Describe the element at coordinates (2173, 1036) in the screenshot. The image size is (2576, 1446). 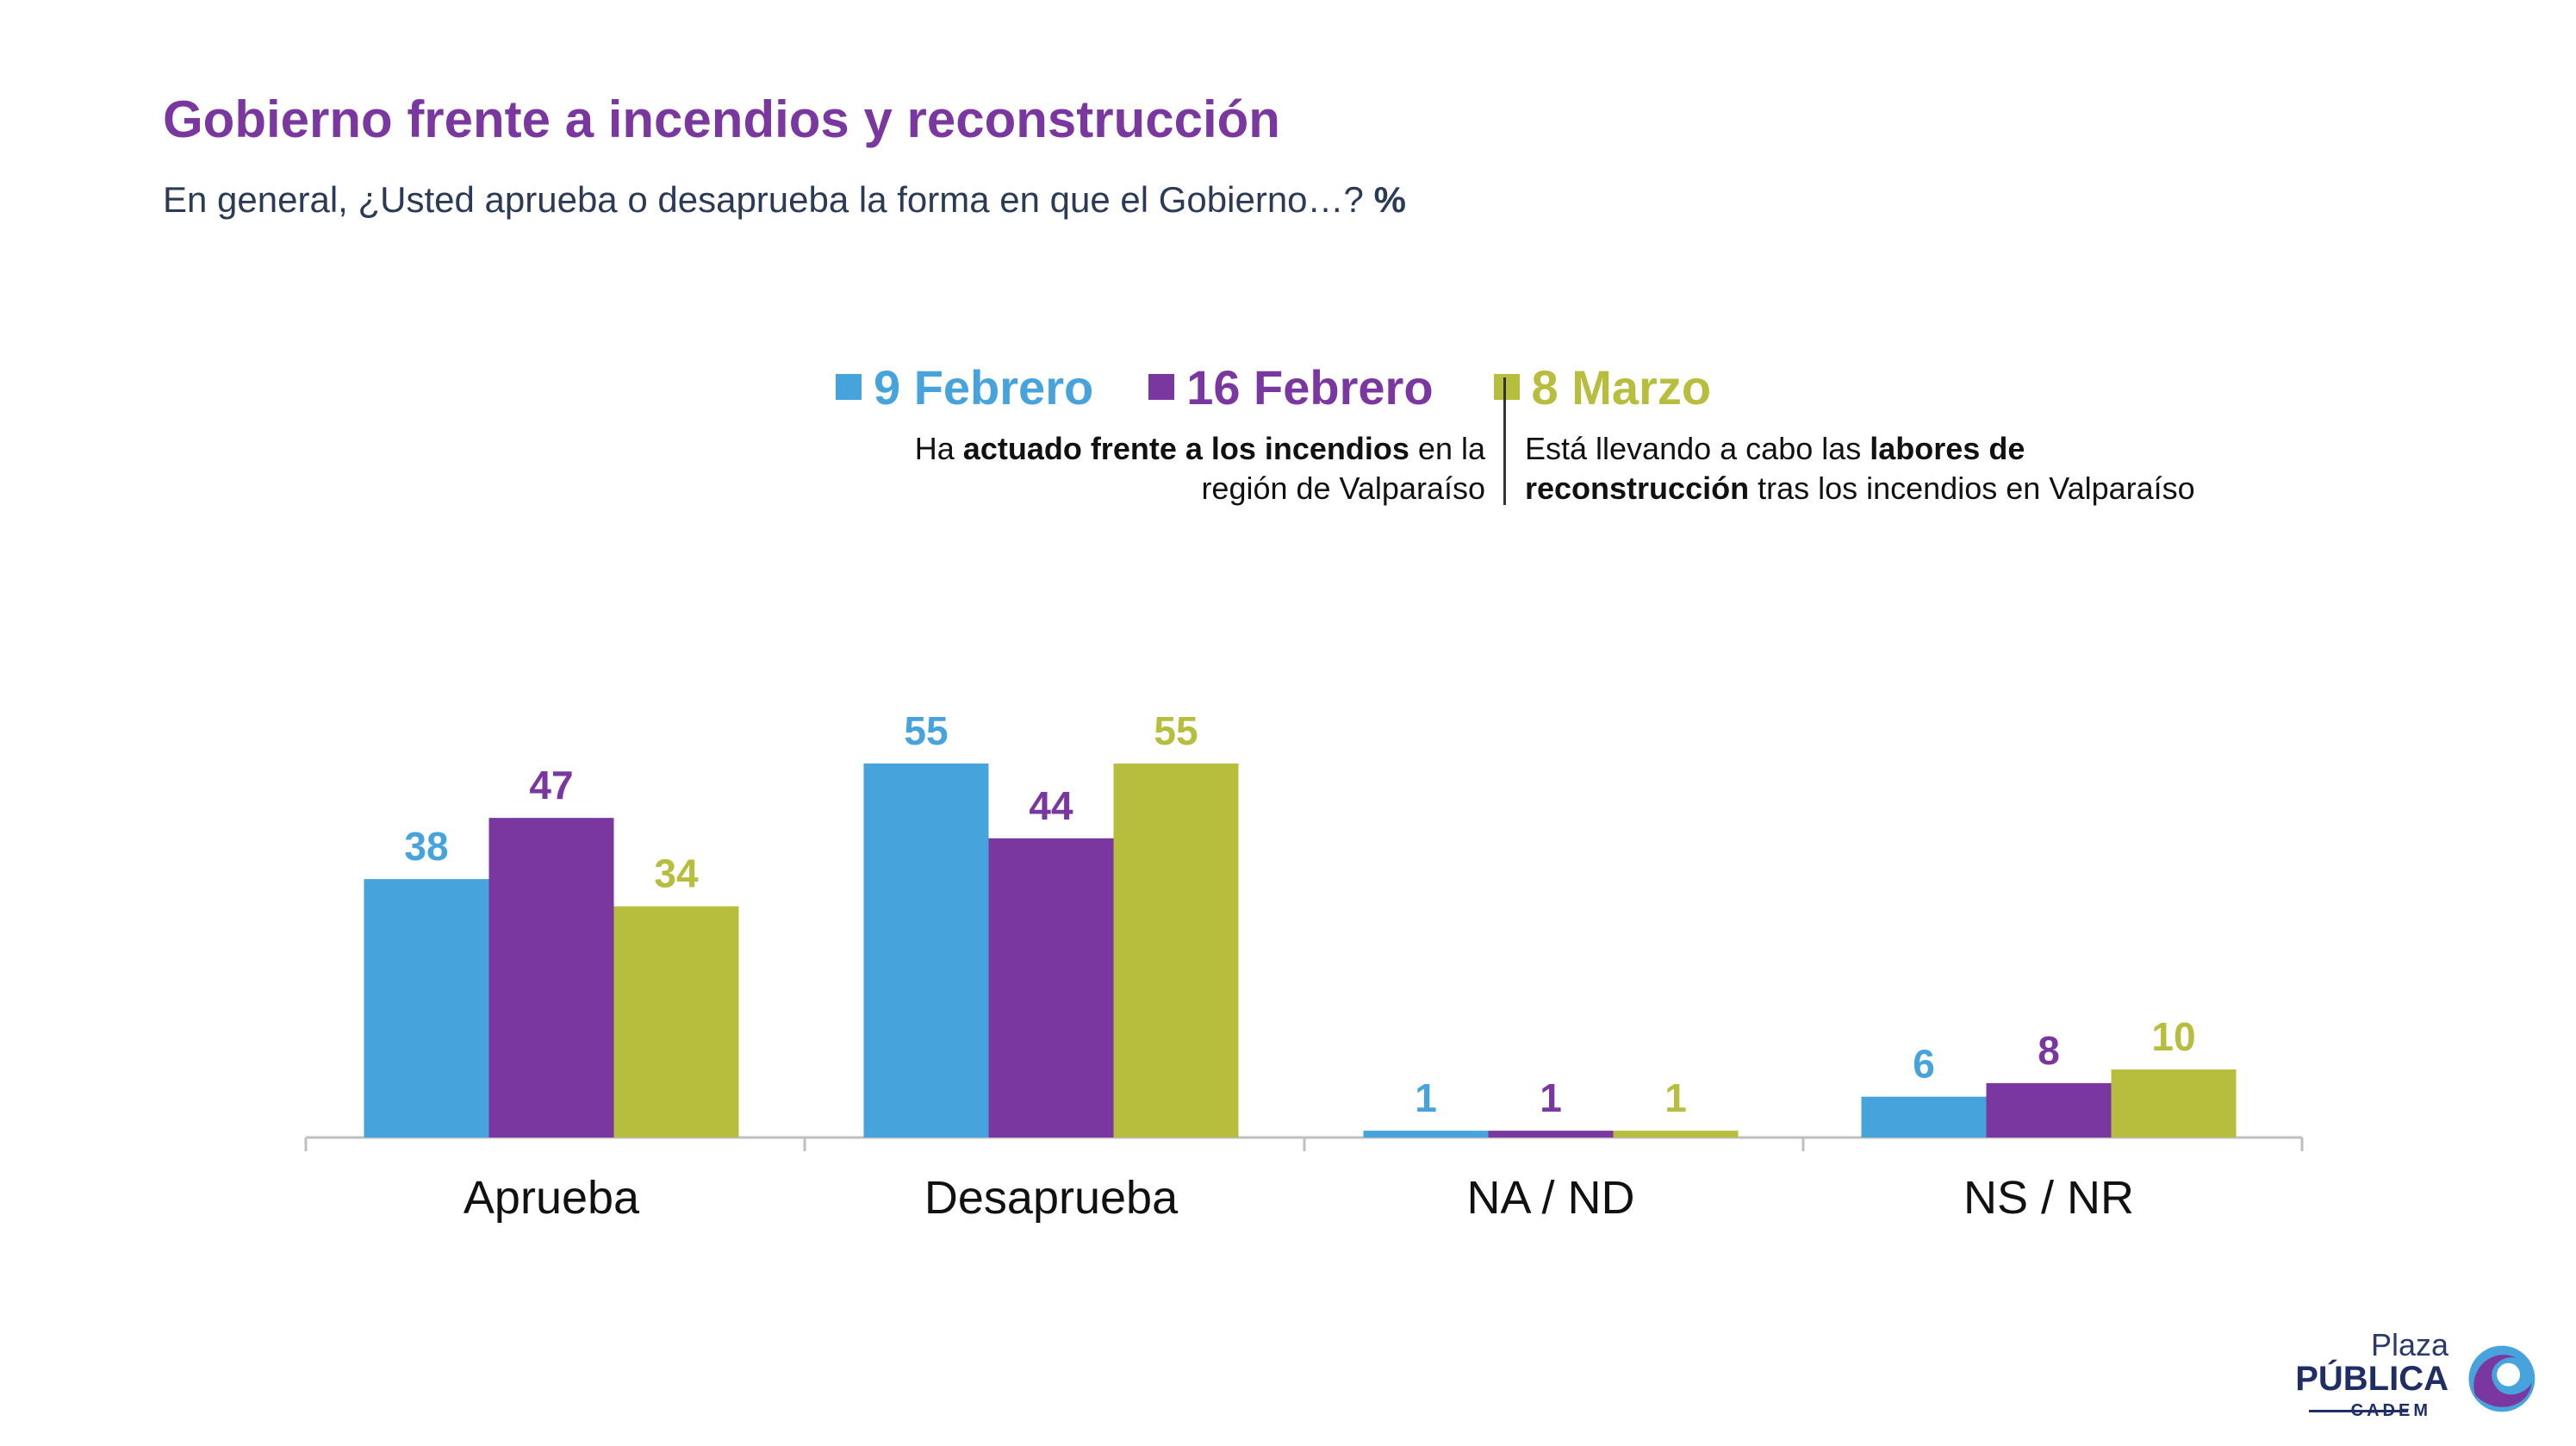
I see `data-label: 10` at that location.